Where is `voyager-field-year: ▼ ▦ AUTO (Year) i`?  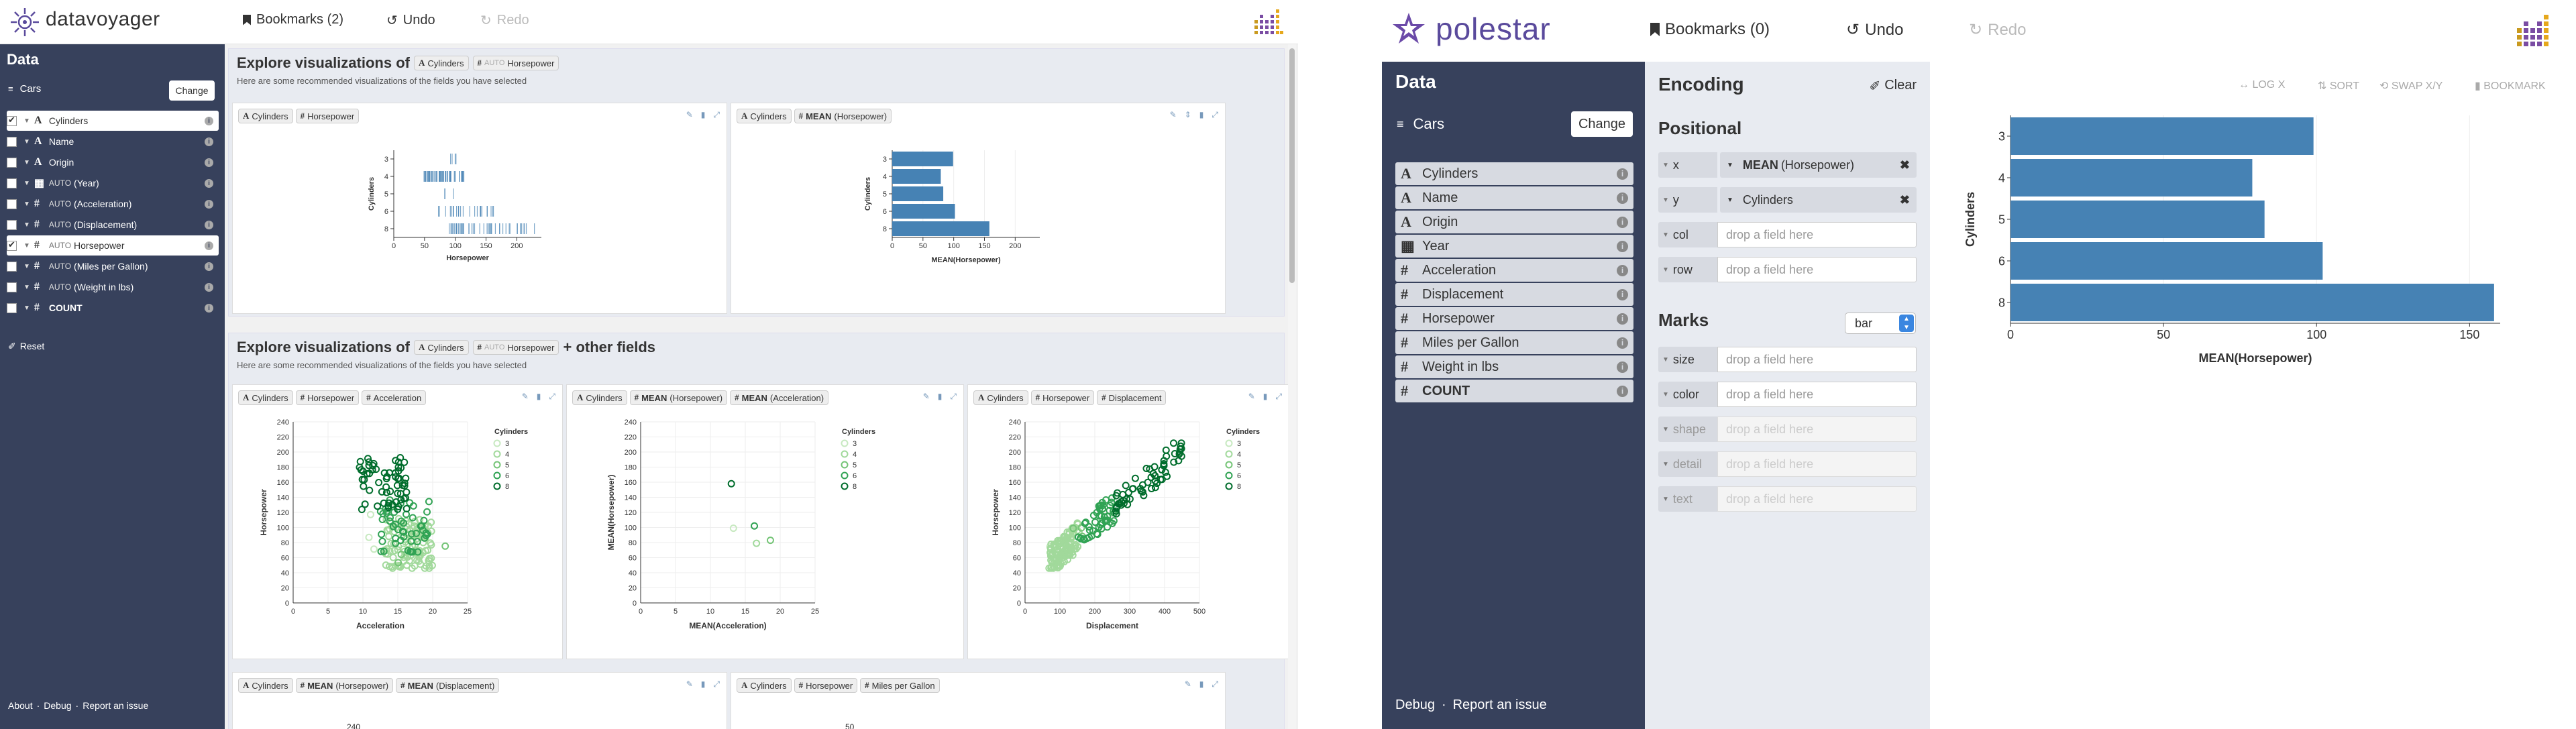 voyager-field-year: ▼ ▦ AUTO (Year) i is located at coordinates (113, 183).